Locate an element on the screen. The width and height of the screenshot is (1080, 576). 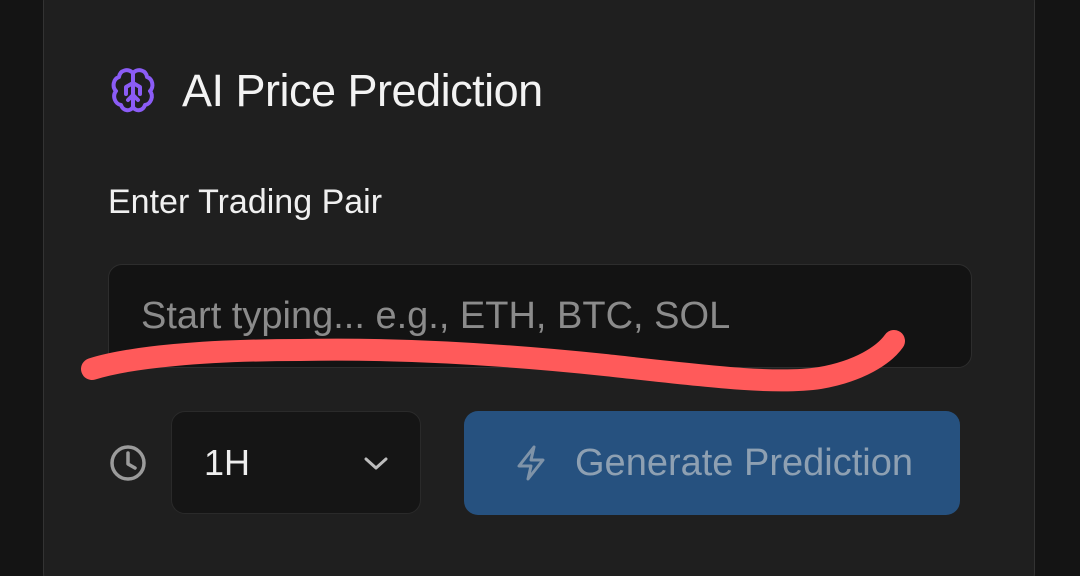
timeframe-selected-value: 1H is located at coordinates (227, 462).